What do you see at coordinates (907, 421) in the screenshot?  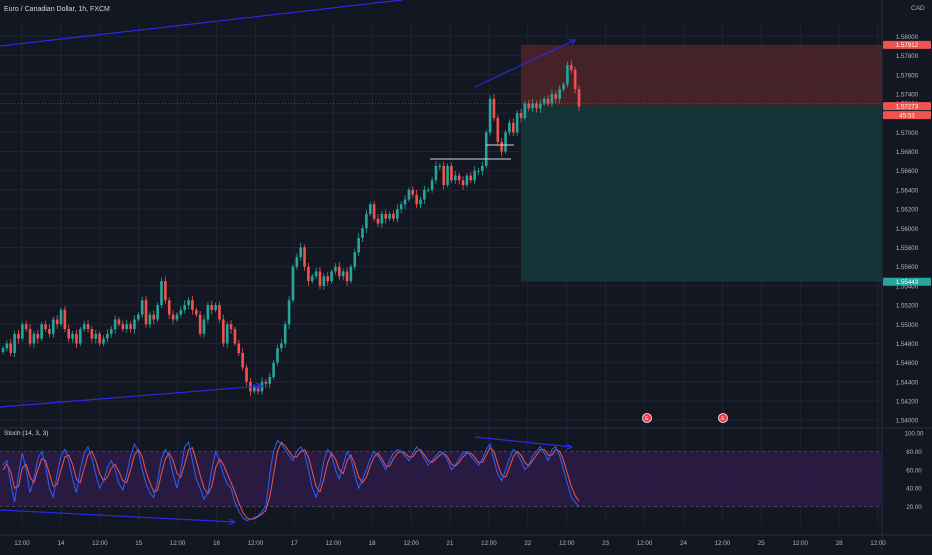 I see `price-axis-label: 1.54000` at bounding box center [907, 421].